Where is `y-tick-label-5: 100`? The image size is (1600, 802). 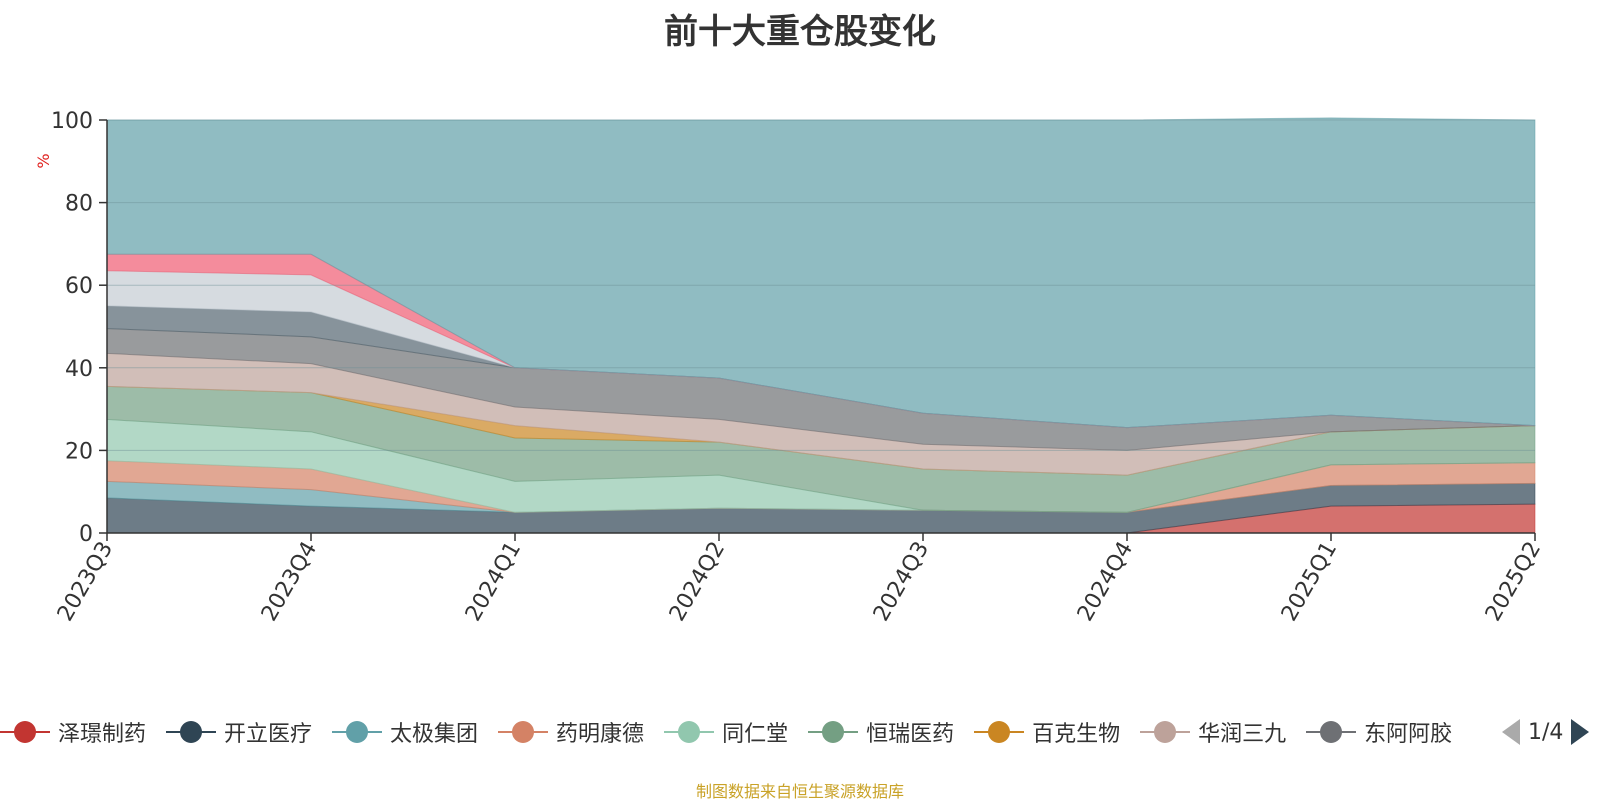
y-tick-label-5: 100 is located at coordinates (72, 121).